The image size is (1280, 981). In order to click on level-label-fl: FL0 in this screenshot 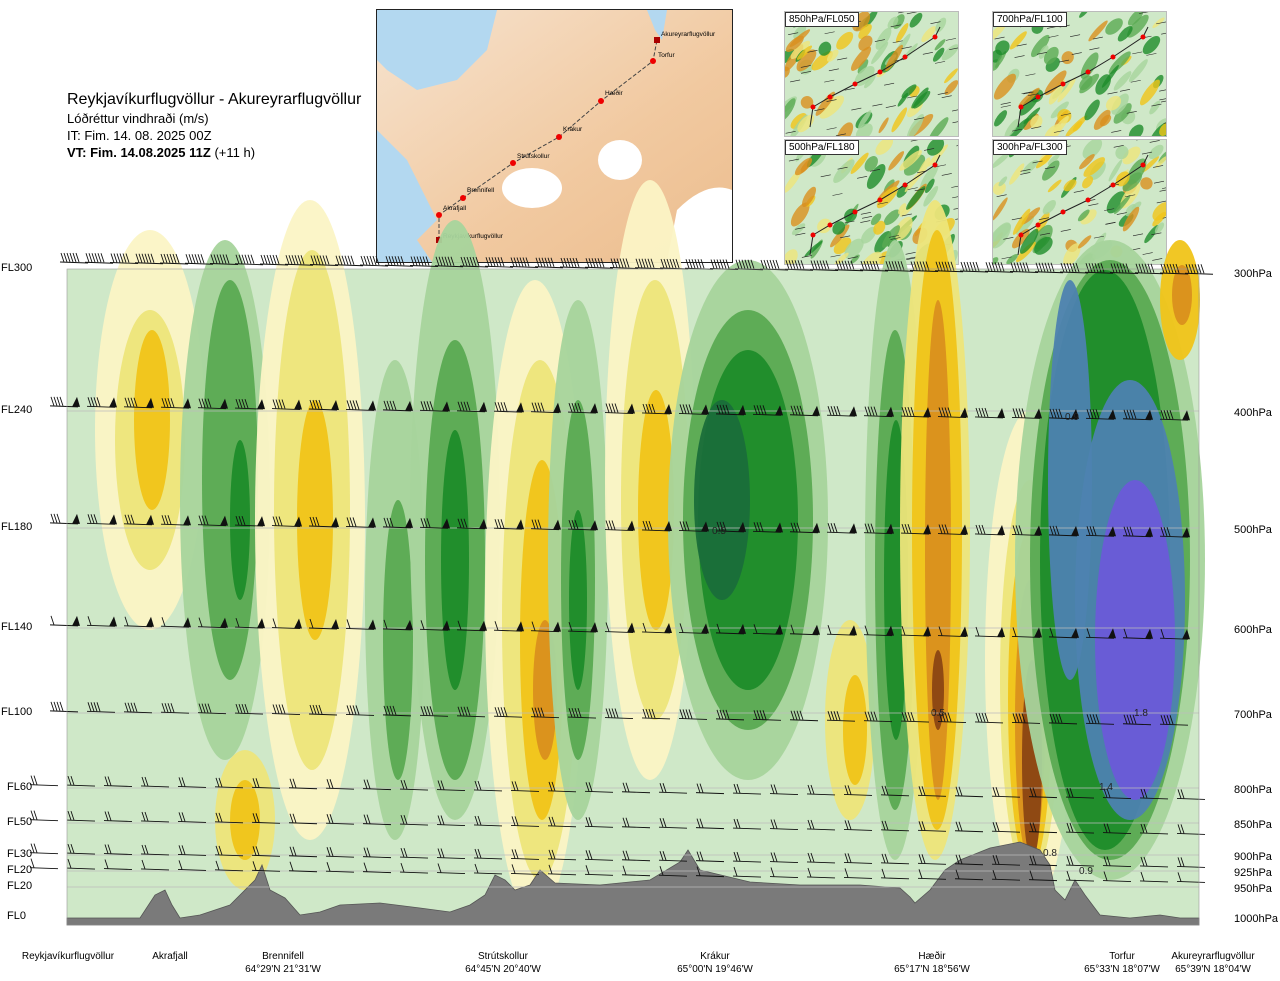, I will do `click(16, 916)`.